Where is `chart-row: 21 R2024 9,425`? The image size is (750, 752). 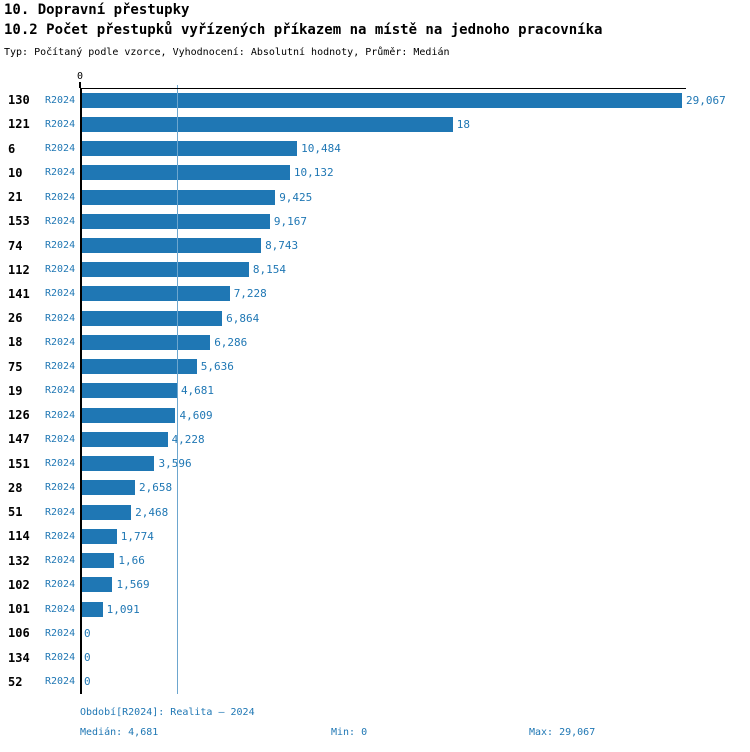 chart-row: 21 R2024 9,425 is located at coordinates (375, 197).